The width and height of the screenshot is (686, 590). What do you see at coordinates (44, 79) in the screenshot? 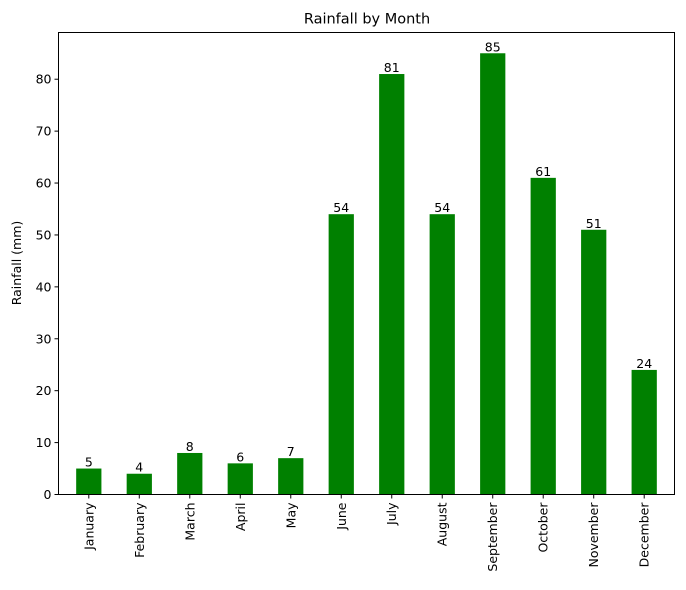
I see `y-tick-label: 80` at bounding box center [44, 79].